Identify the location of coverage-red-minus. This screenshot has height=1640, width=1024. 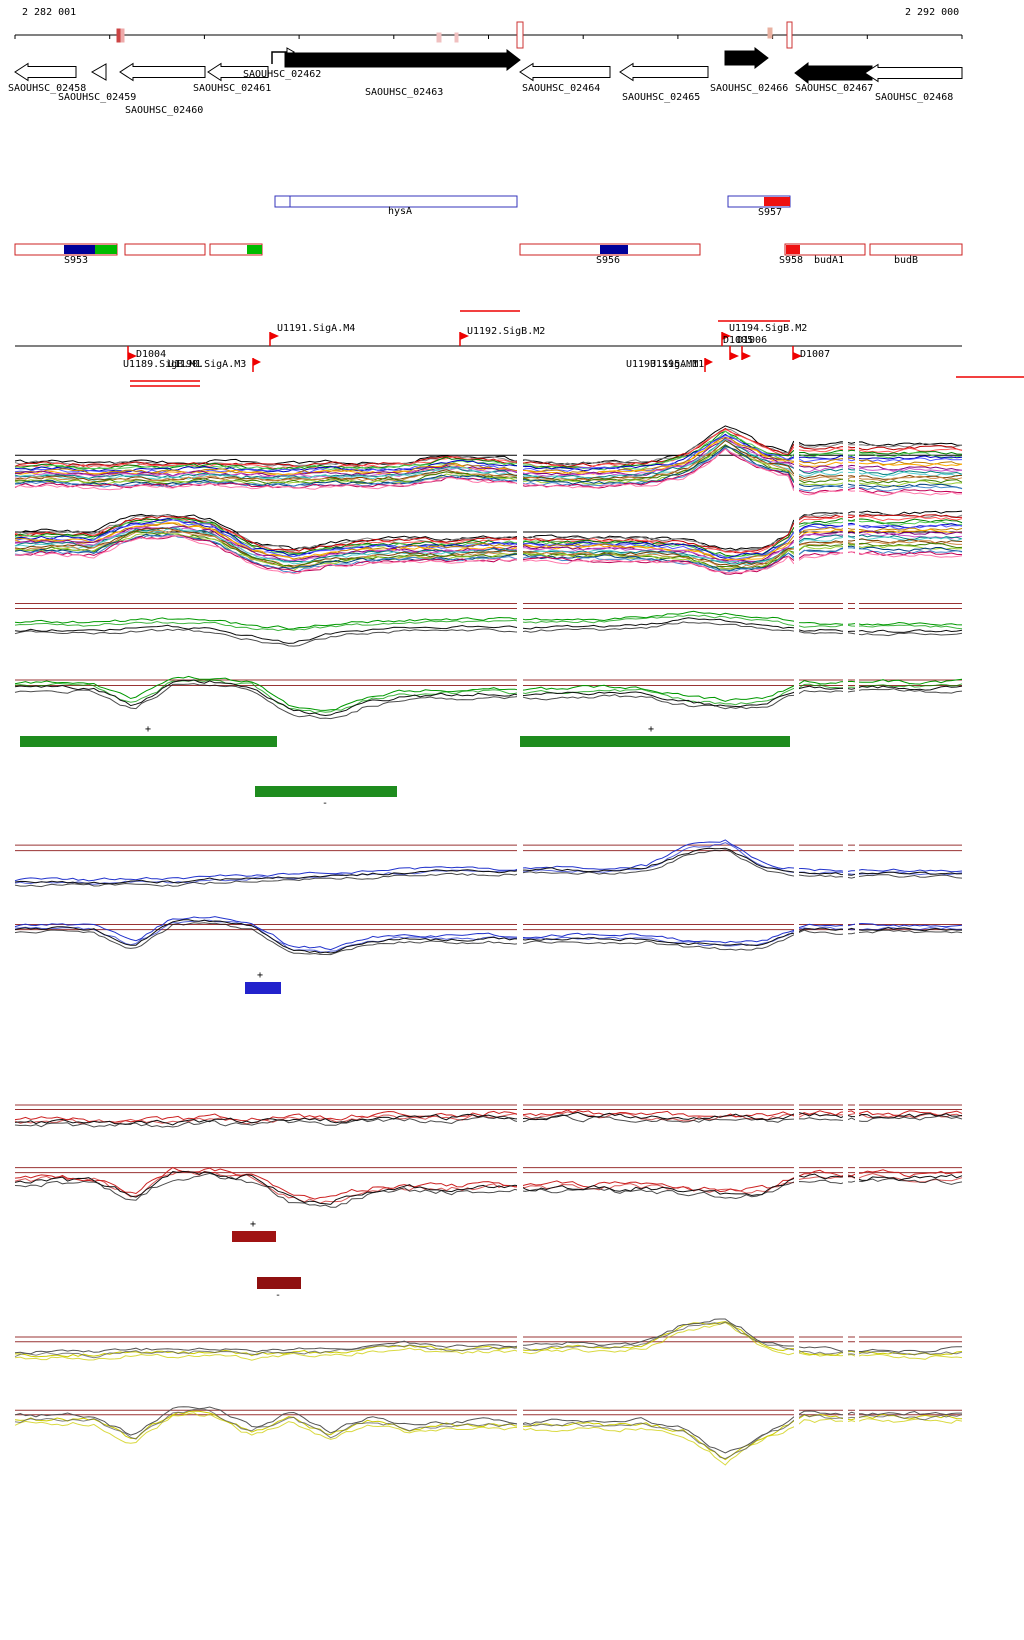
(488, 1185).